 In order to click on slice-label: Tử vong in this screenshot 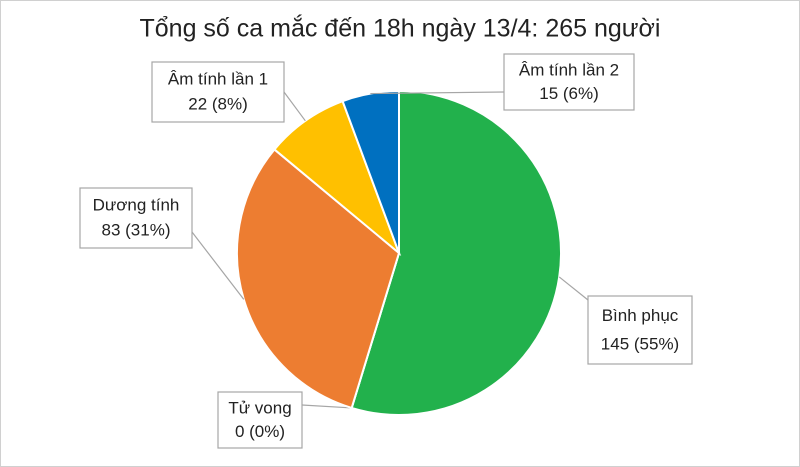, I will do `click(259, 407)`.